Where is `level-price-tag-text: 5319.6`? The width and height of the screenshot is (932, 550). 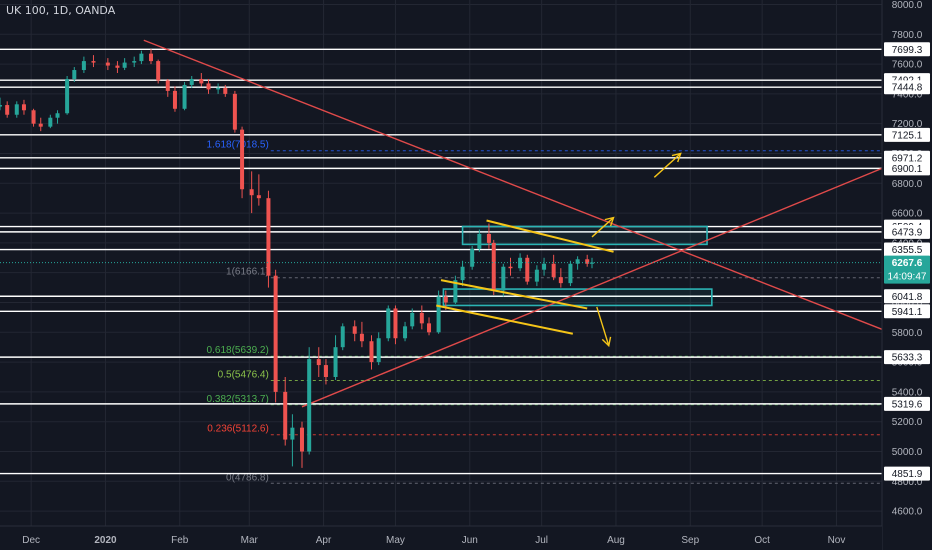
level-price-tag-text: 5319.6 is located at coordinates (907, 404).